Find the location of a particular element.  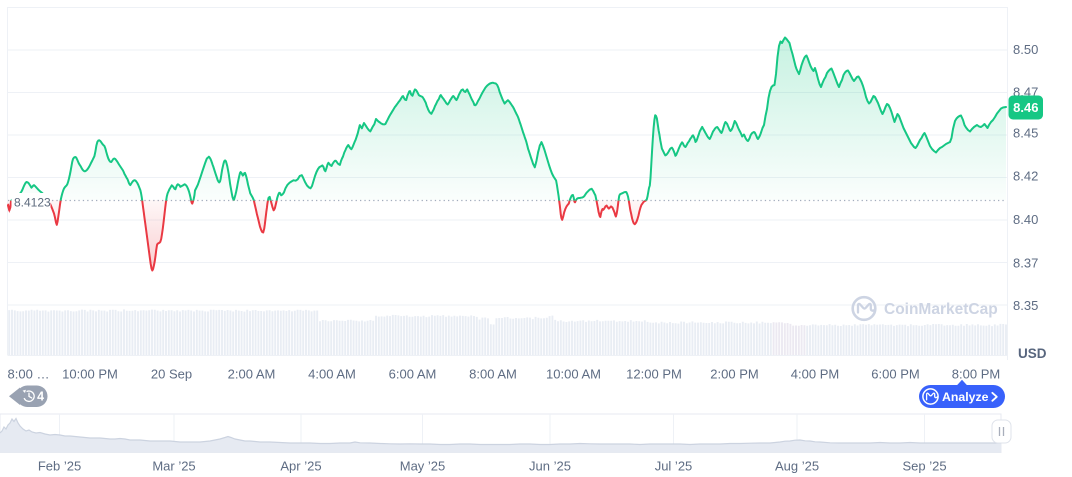

svg-text: Jul ’25 is located at coordinates (674, 466).